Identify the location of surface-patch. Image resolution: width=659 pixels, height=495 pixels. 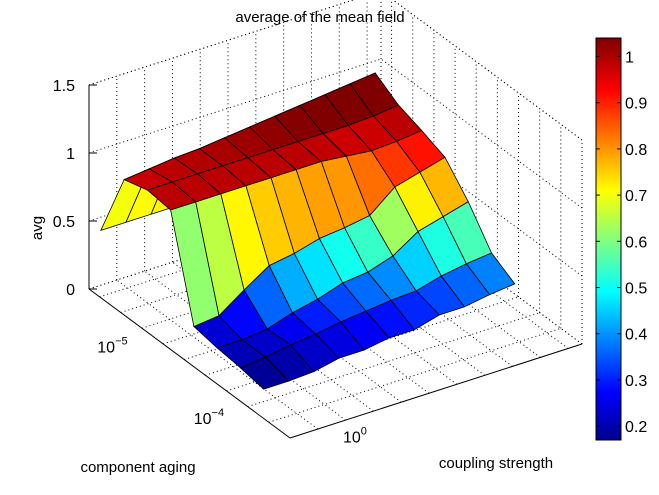
(490, 274).